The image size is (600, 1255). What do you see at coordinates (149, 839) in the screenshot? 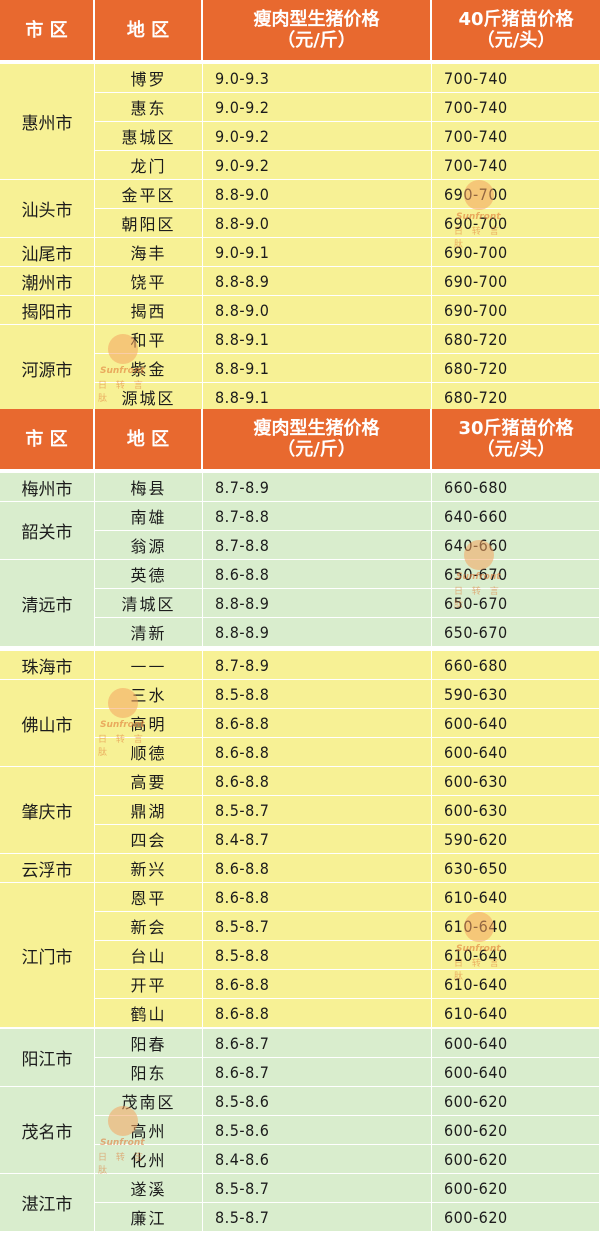
I see `district-cell: 四会` at bounding box center [149, 839].